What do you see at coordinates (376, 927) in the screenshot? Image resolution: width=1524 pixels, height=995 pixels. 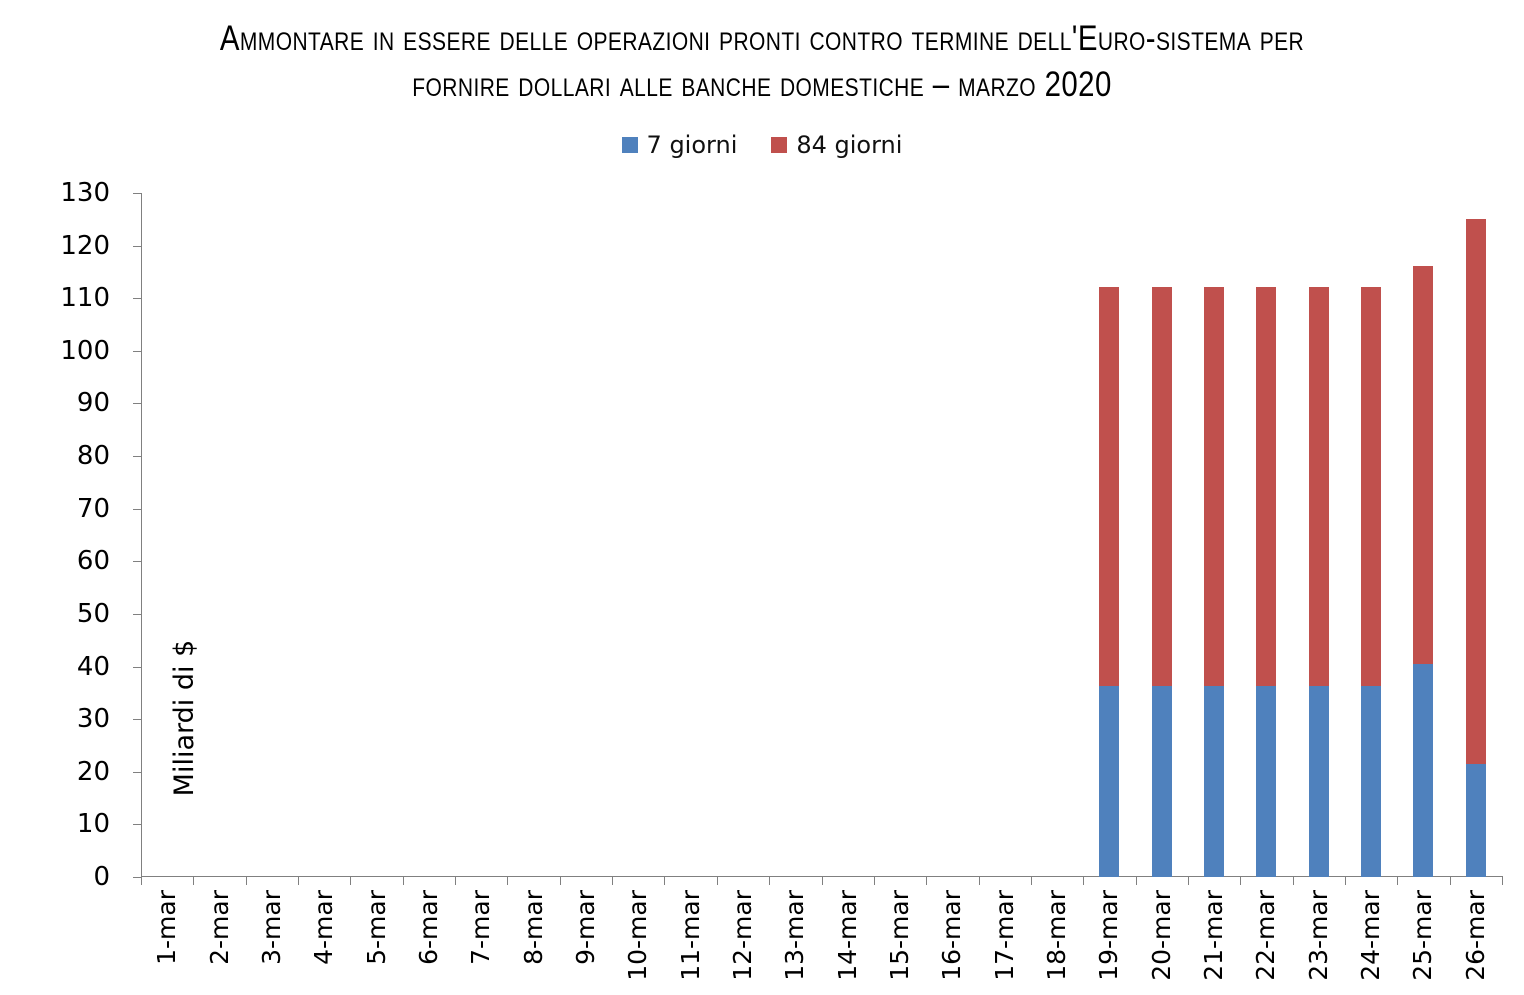 I see `x-tick-label: 5-mar` at bounding box center [376, 927].